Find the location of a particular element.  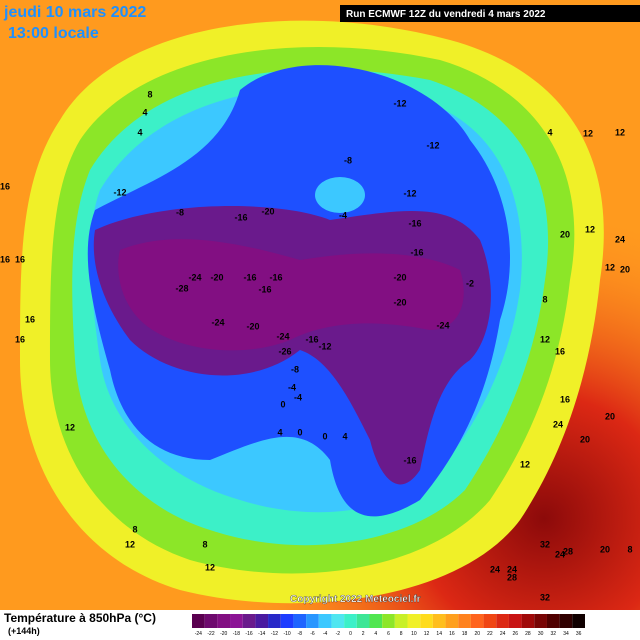

footer-lead: (+144h) is located at coordinates (24, 631).